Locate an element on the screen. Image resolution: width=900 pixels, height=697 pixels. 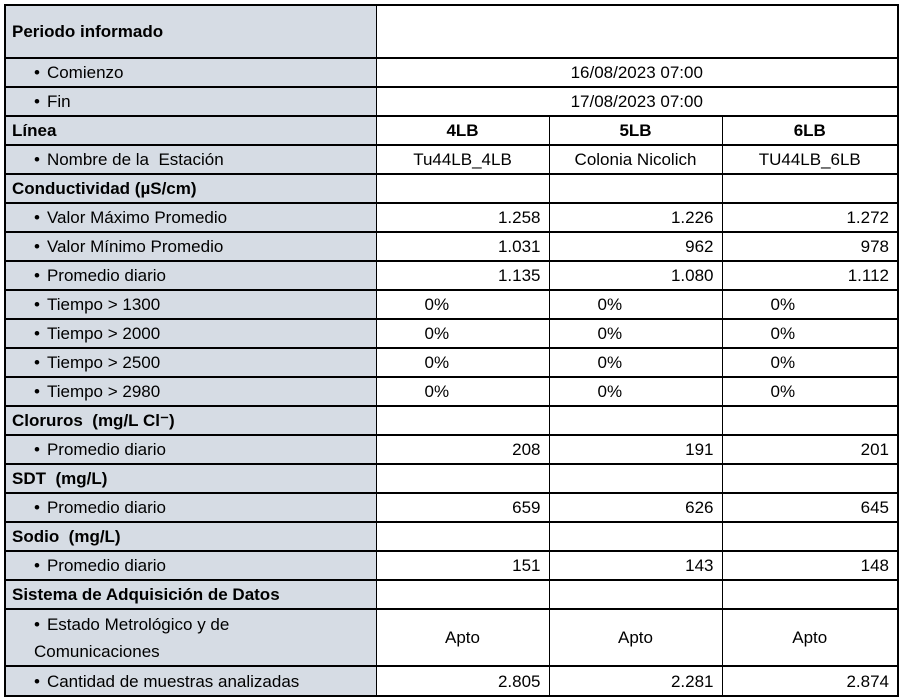
section-row: Periodo informado is located at coordinates (451, 31).